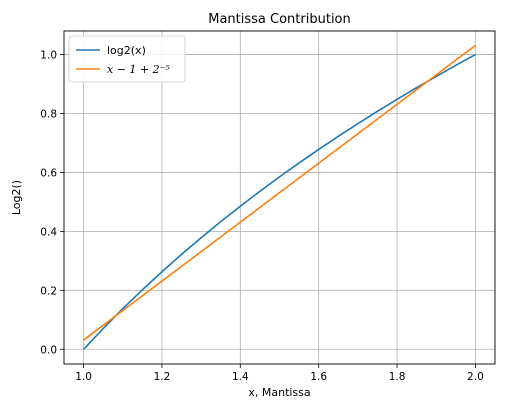  What do you see at coordinates (162, 377) in the screenshot?
I see `x-tick-label-1: 1.2` at bounding box center [162, 377].